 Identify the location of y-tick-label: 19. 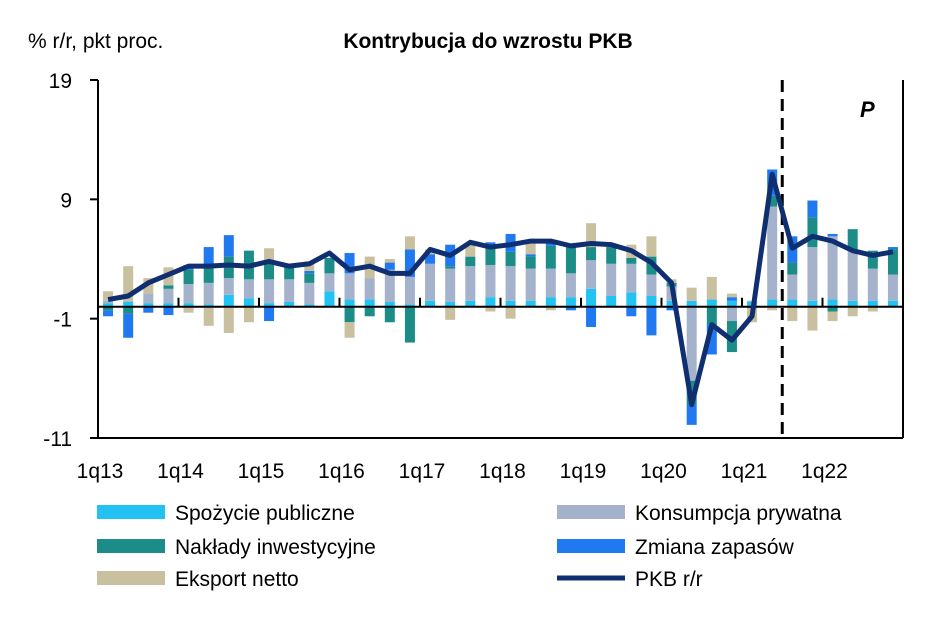
(60, 81).